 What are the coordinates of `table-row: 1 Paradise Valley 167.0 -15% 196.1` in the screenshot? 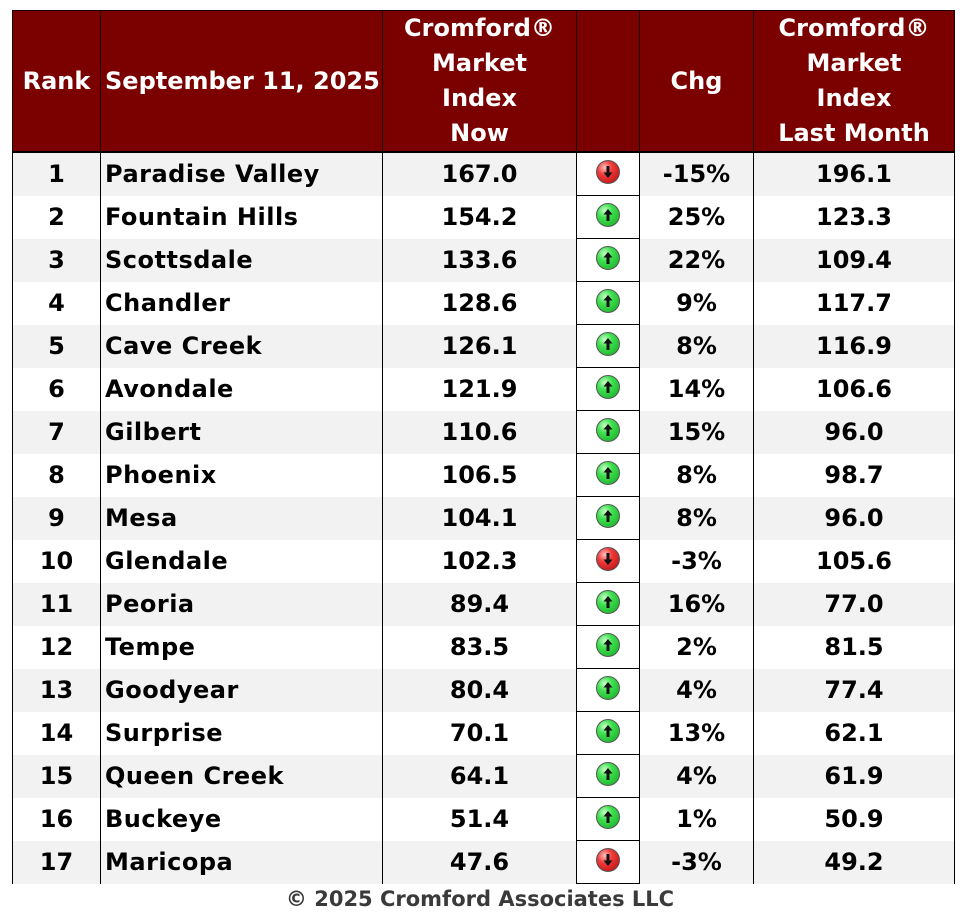 It's located at (483, 173).